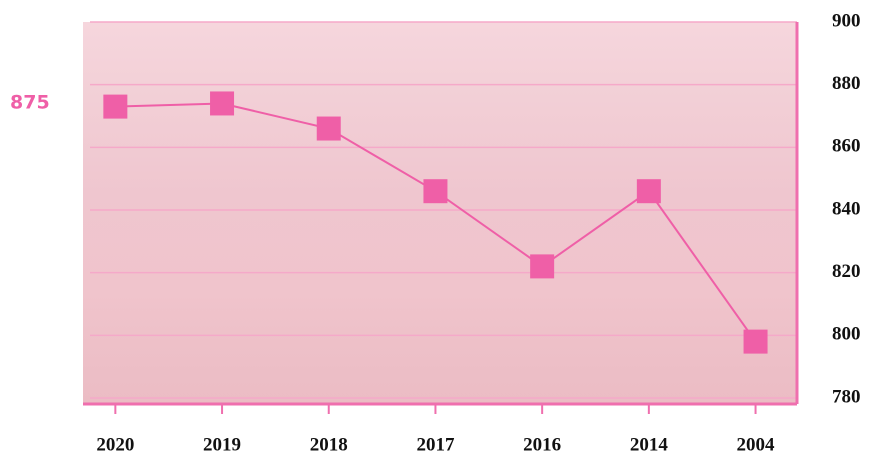 The image size is (873, 462). Describe the element at coordinates (846, 271) in the screenshot. I see `y-tick-label: 820` at that location.